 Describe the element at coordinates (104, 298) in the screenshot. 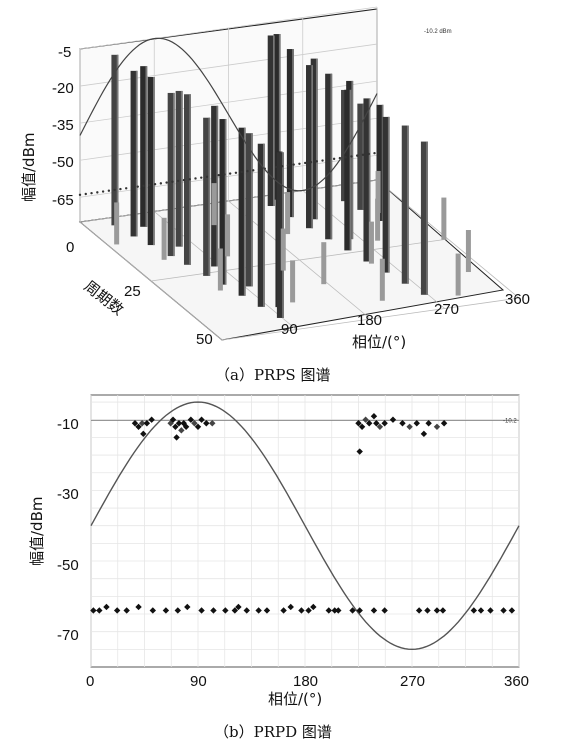

I see `prps-ylabel: 周期数` at that location.